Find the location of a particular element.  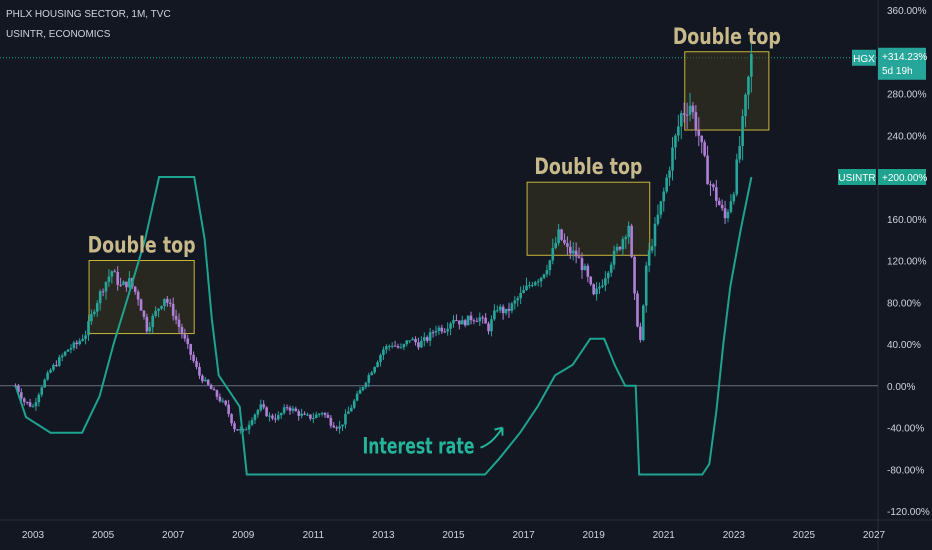

symbol-legend: PHLX HOUSING SECTOR, 1M, TVC is located at coordinates (88, 14).